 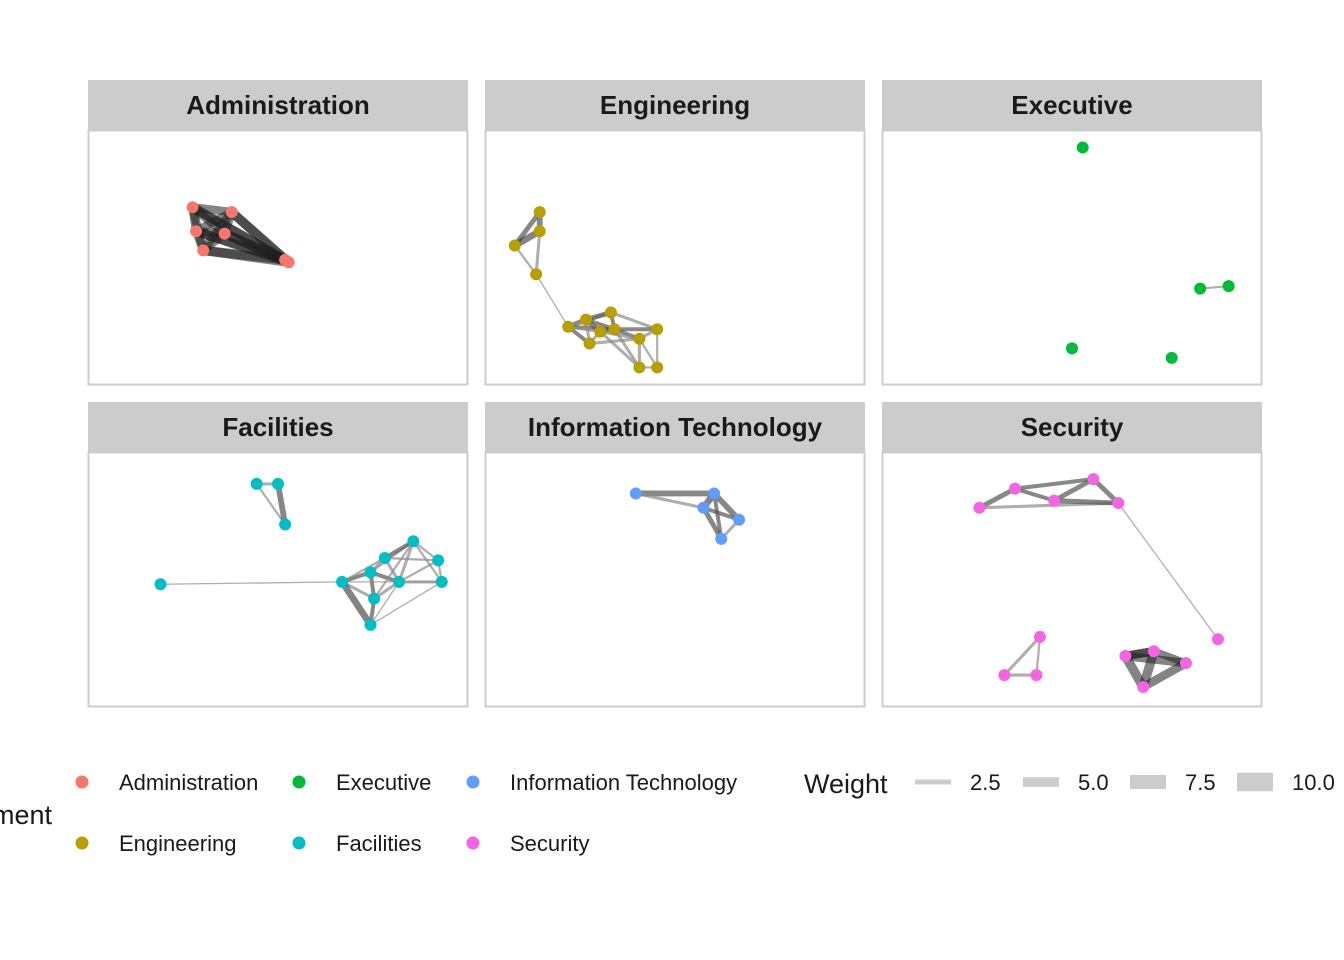 What do you see at coordinates (846, 784) in the screenshot?
I see `weight-legend-title: Weight` at bounding box center [846, 784].